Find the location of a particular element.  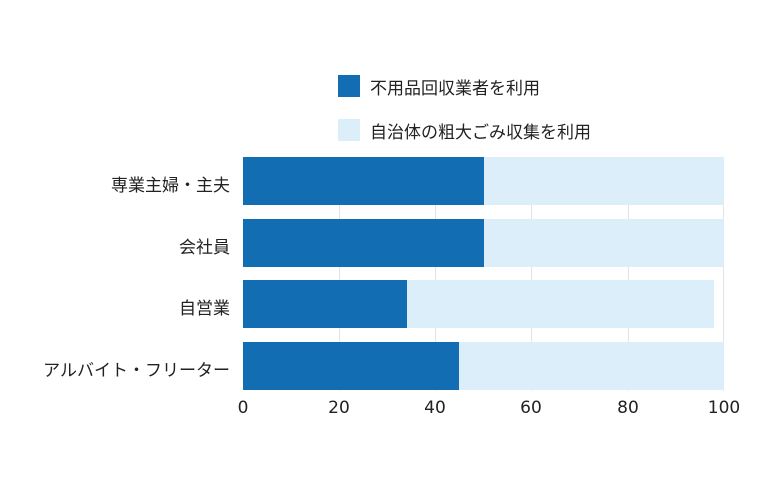

chart-legend: 不用品回収業者を利用 自治体の粗大ごみ収集を利用 is located at coordinates (464, 118).